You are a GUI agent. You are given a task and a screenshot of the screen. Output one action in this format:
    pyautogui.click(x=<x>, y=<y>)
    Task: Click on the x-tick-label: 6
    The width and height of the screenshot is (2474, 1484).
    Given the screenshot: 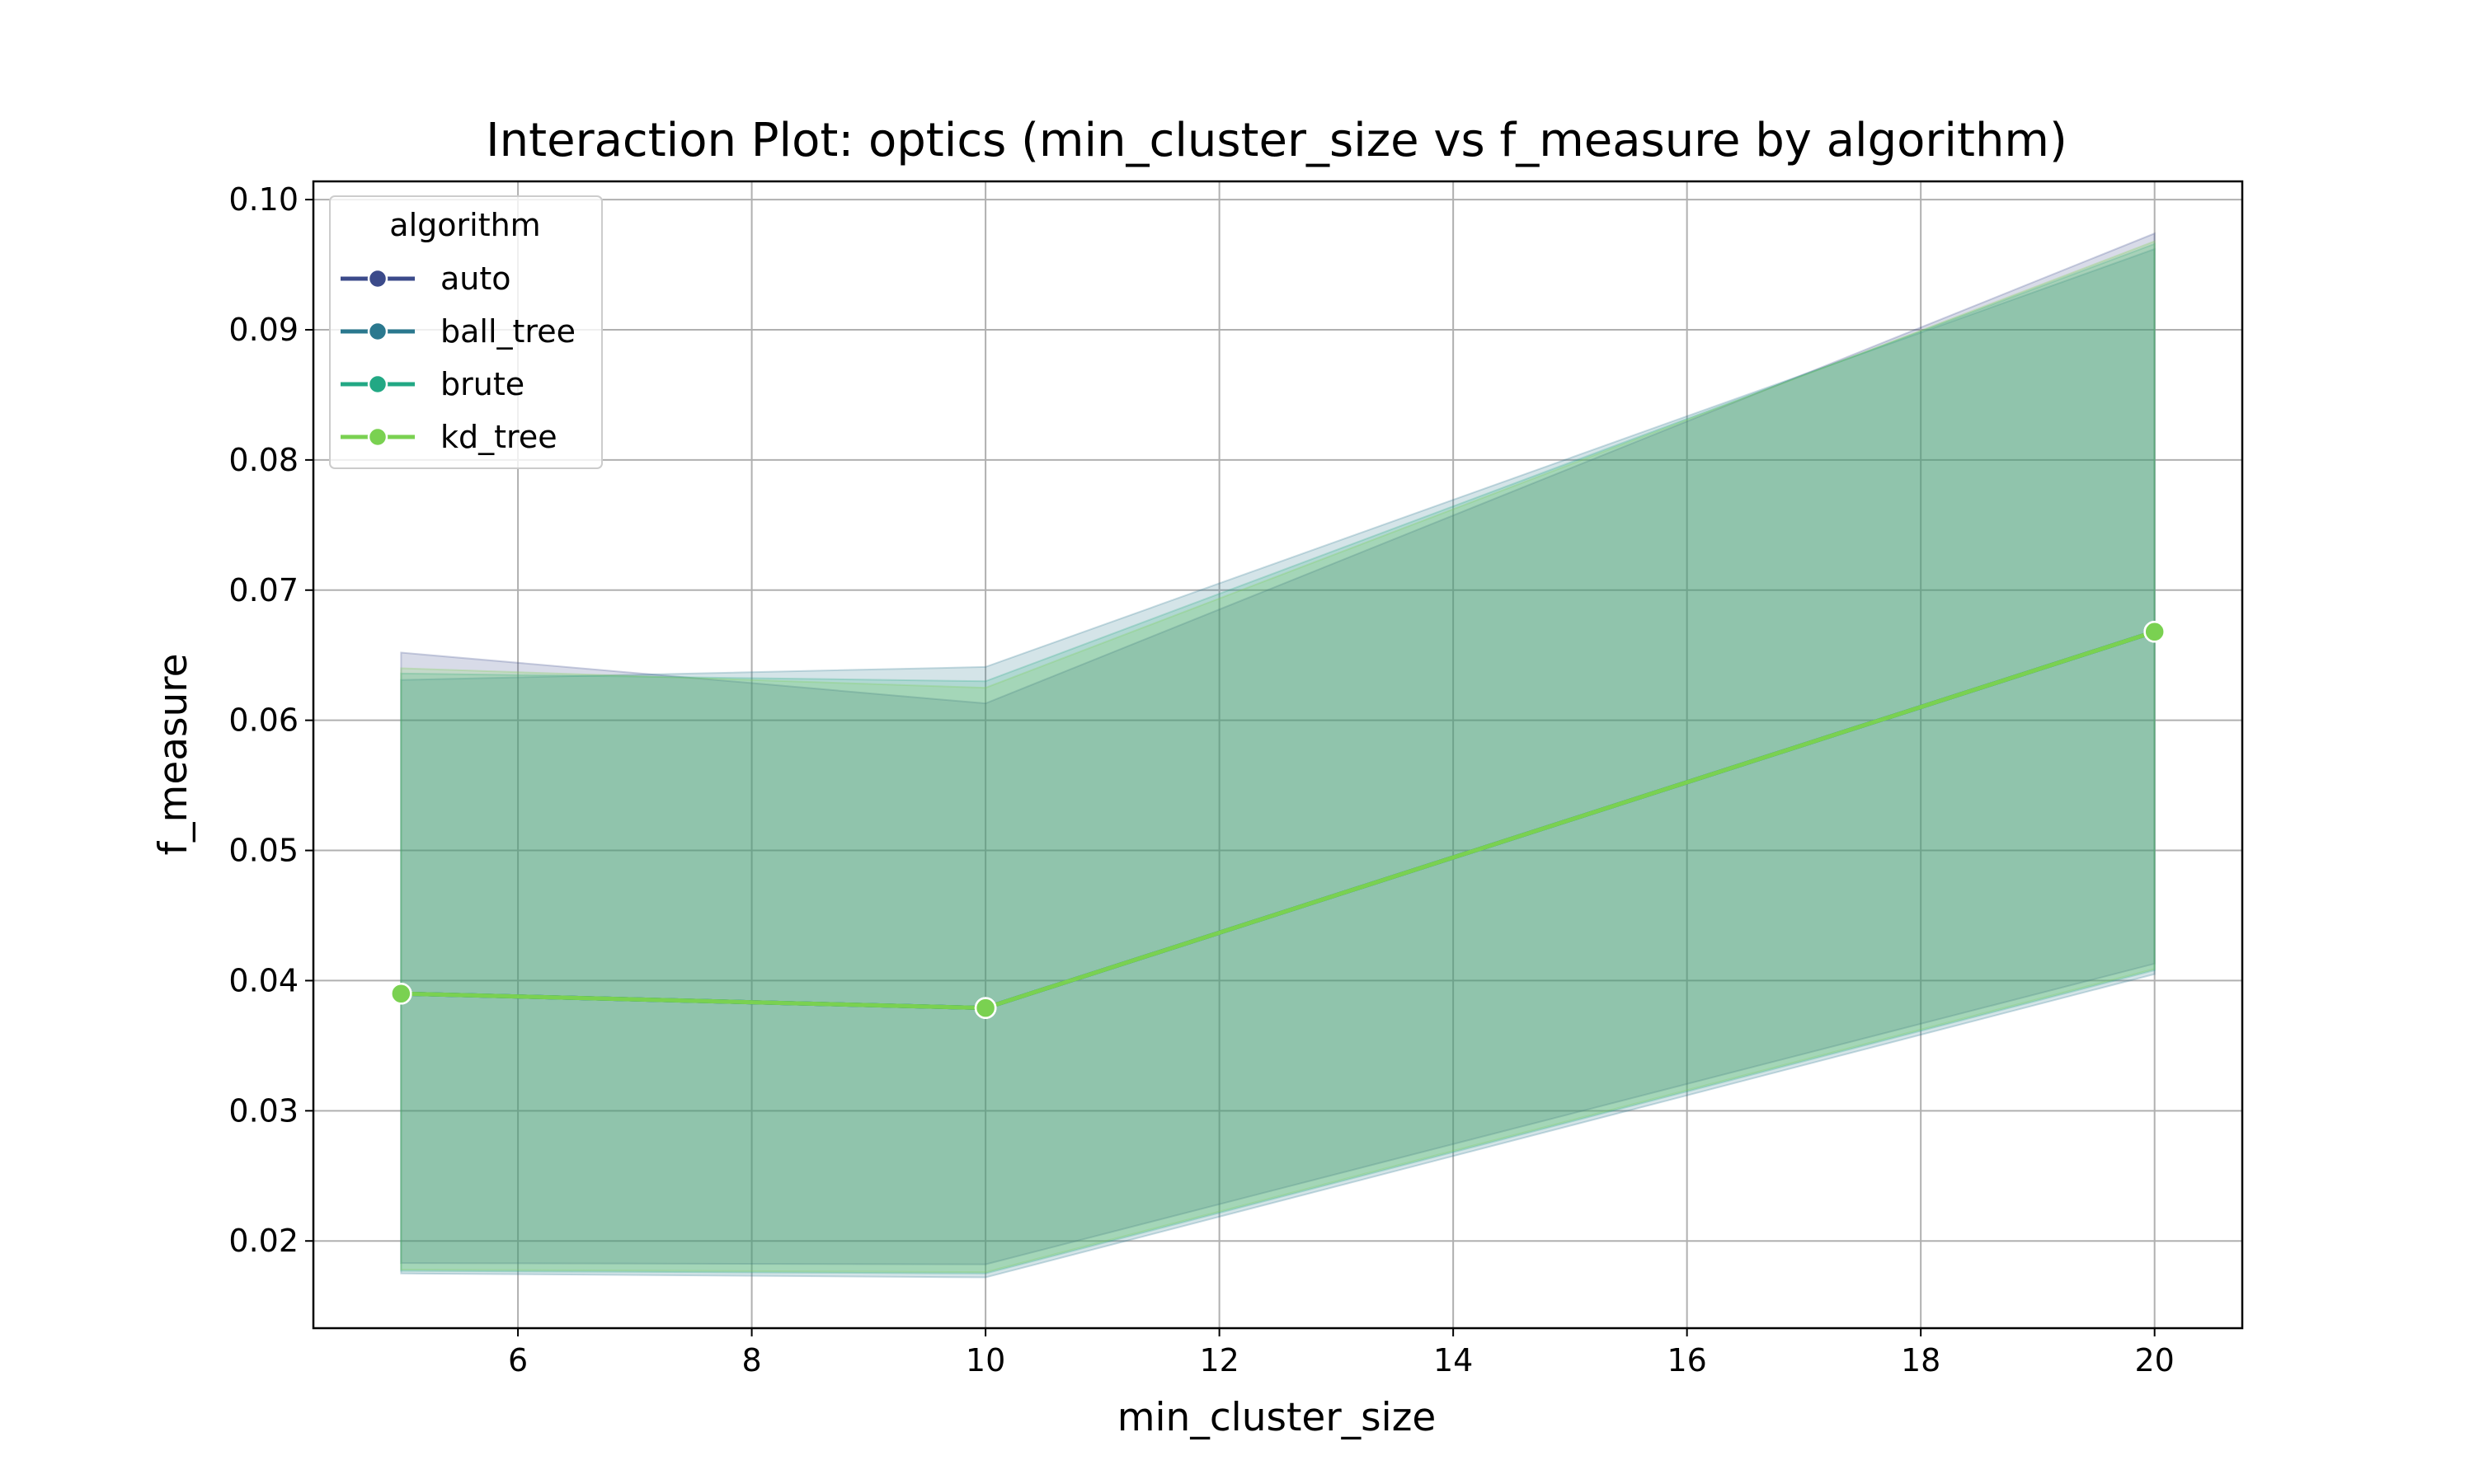 What is the action you would take?
    pyautogui.click(x=518, y=1360)
    